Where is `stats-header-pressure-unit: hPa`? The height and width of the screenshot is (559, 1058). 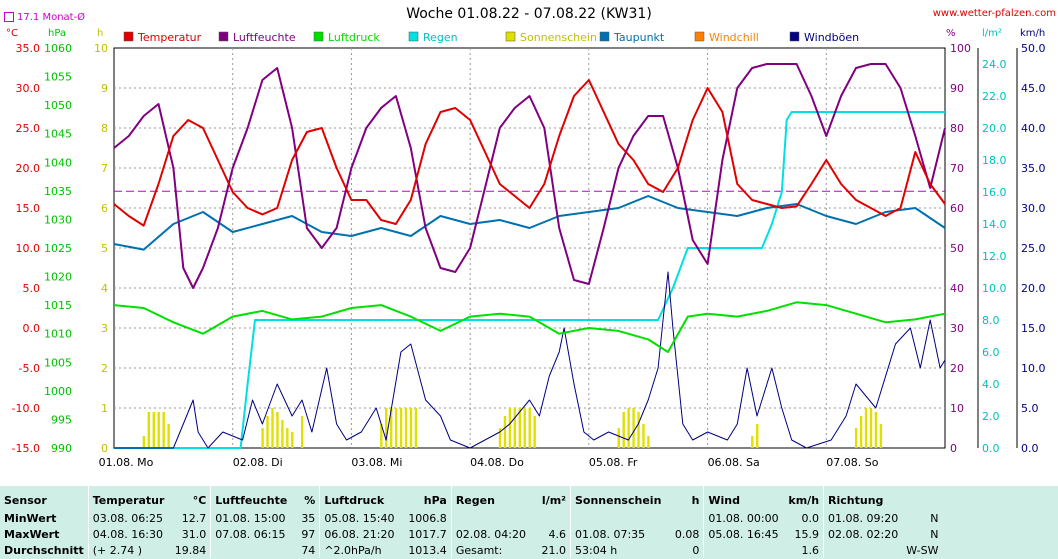
stats-header-pressure-unit: hPa is located at coordinates (435, 500).